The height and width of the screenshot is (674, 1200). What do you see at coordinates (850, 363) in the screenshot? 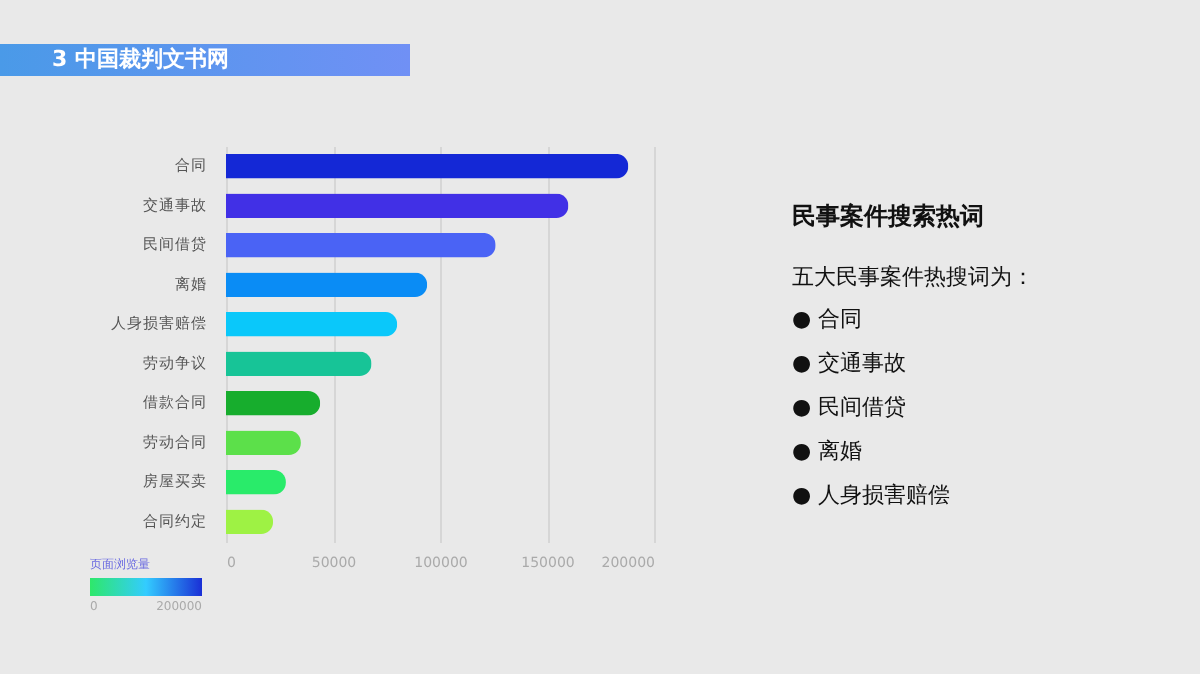
I see `text: ● 交通事故` at bounding box center [850, 363].